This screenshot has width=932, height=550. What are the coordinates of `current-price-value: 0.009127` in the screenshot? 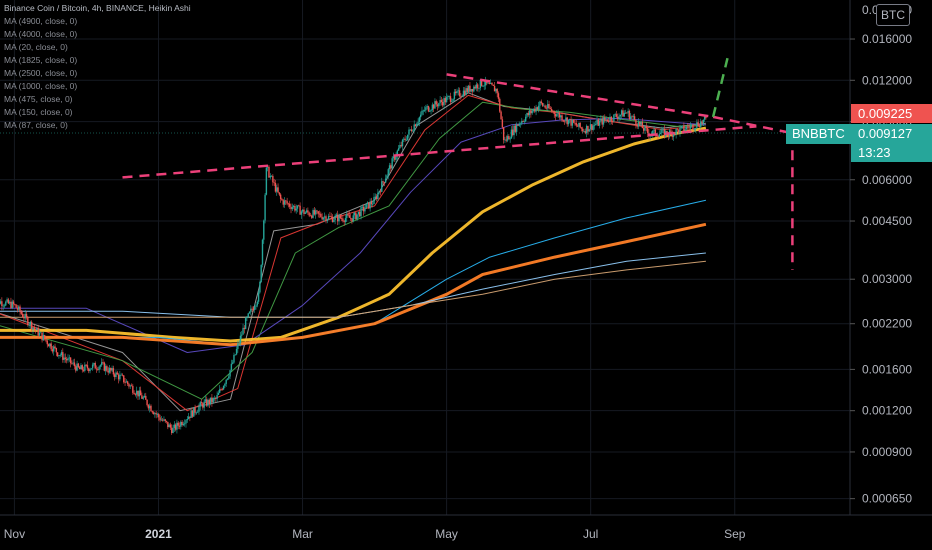 It's located at (885, 133).